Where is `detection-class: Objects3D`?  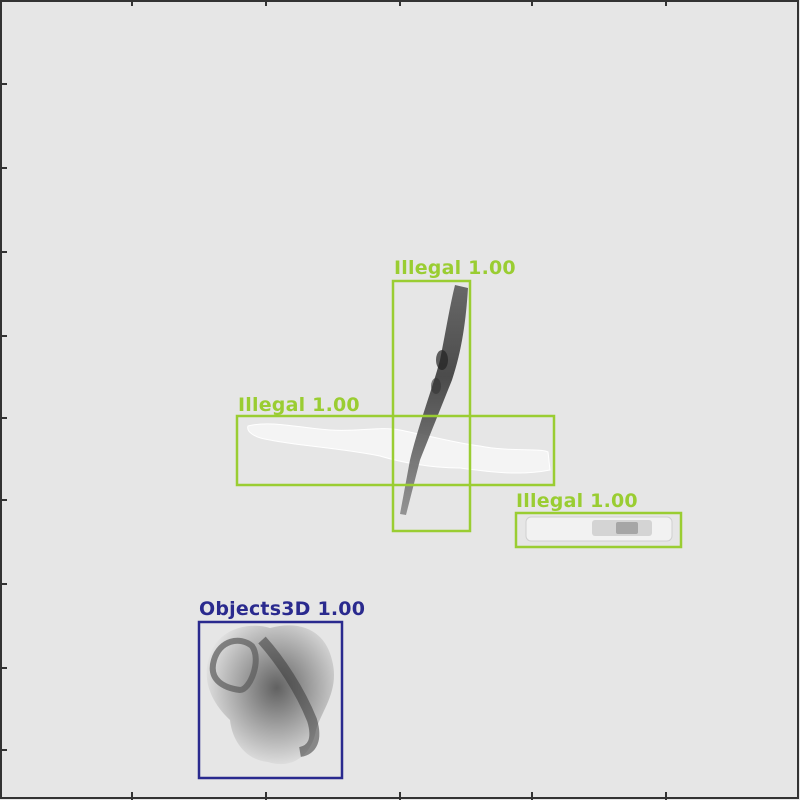
detection-class: Objects3D is located at coordinates (255, 609).